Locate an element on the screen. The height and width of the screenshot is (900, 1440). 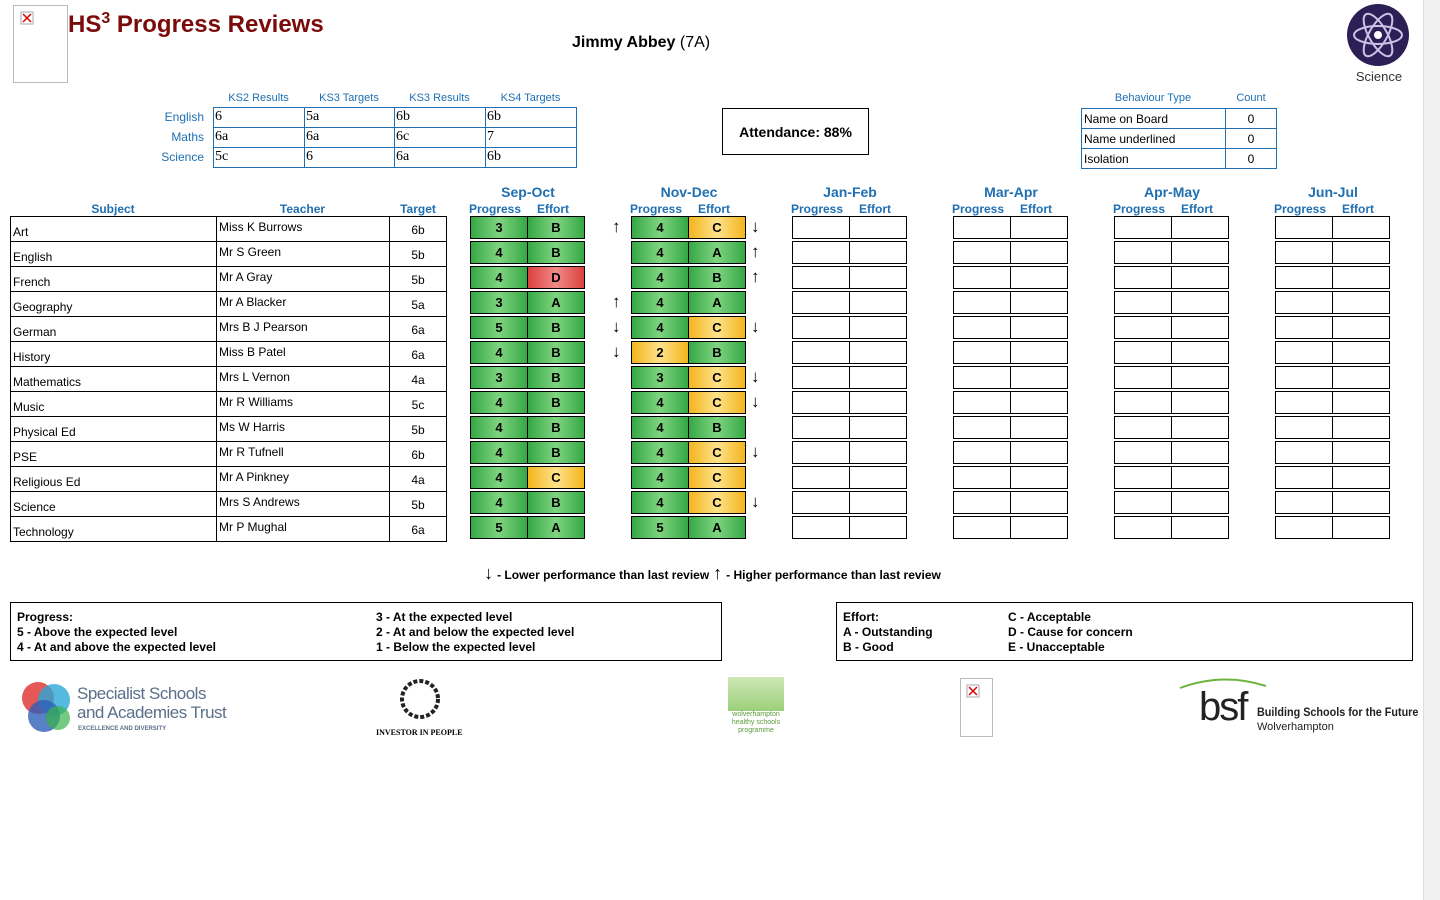
change-arrow: ↑ is located at coordinates (616, 301).